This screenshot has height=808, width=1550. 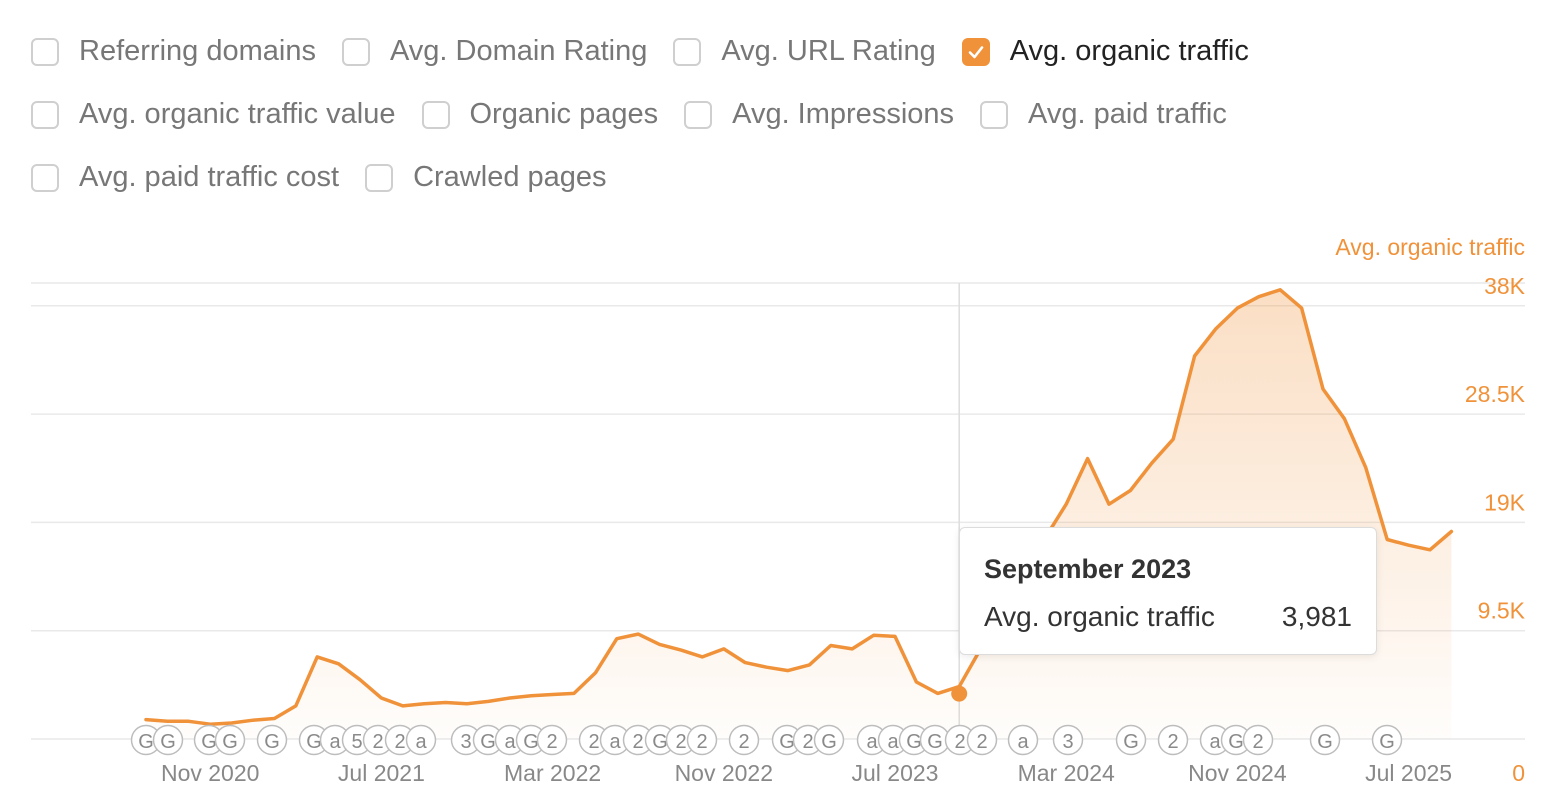 What do you see at coordinates (975, 51) in the screenshot?
I see `checkbox-checked-icon` at bounding box center [975, 51].